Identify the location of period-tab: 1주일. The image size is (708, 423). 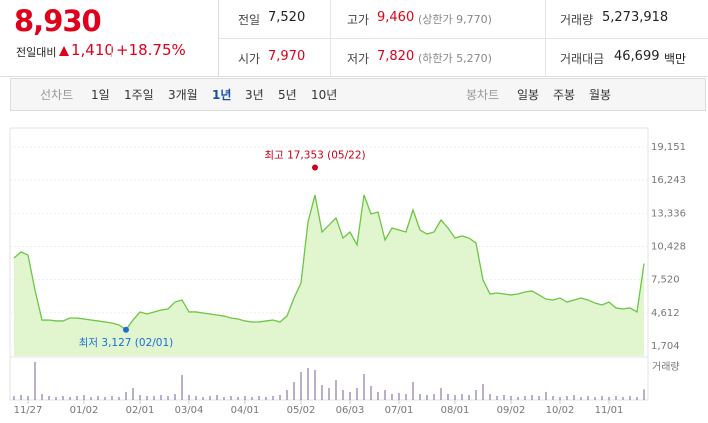
(139, 95).